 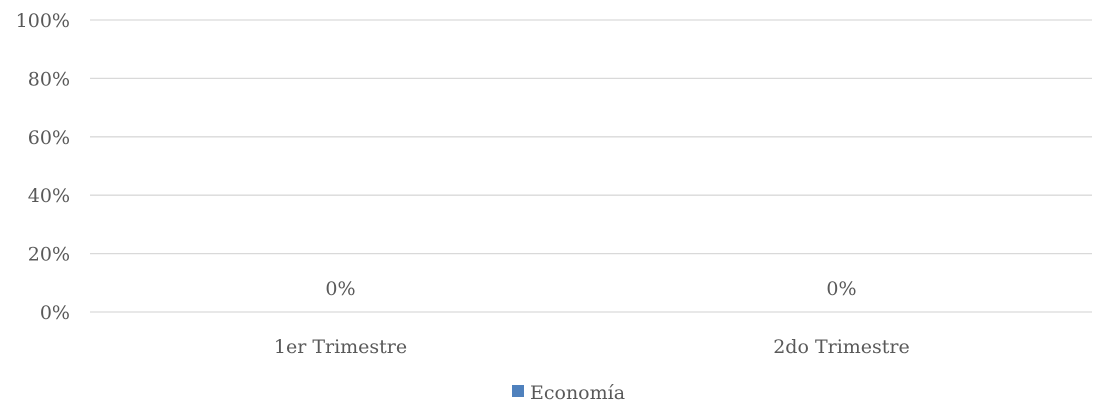 What do you see at coordinates (590, 289) in the screenshot?
I see `data-labels: 0% 0%` at bounding box center [590, 289].